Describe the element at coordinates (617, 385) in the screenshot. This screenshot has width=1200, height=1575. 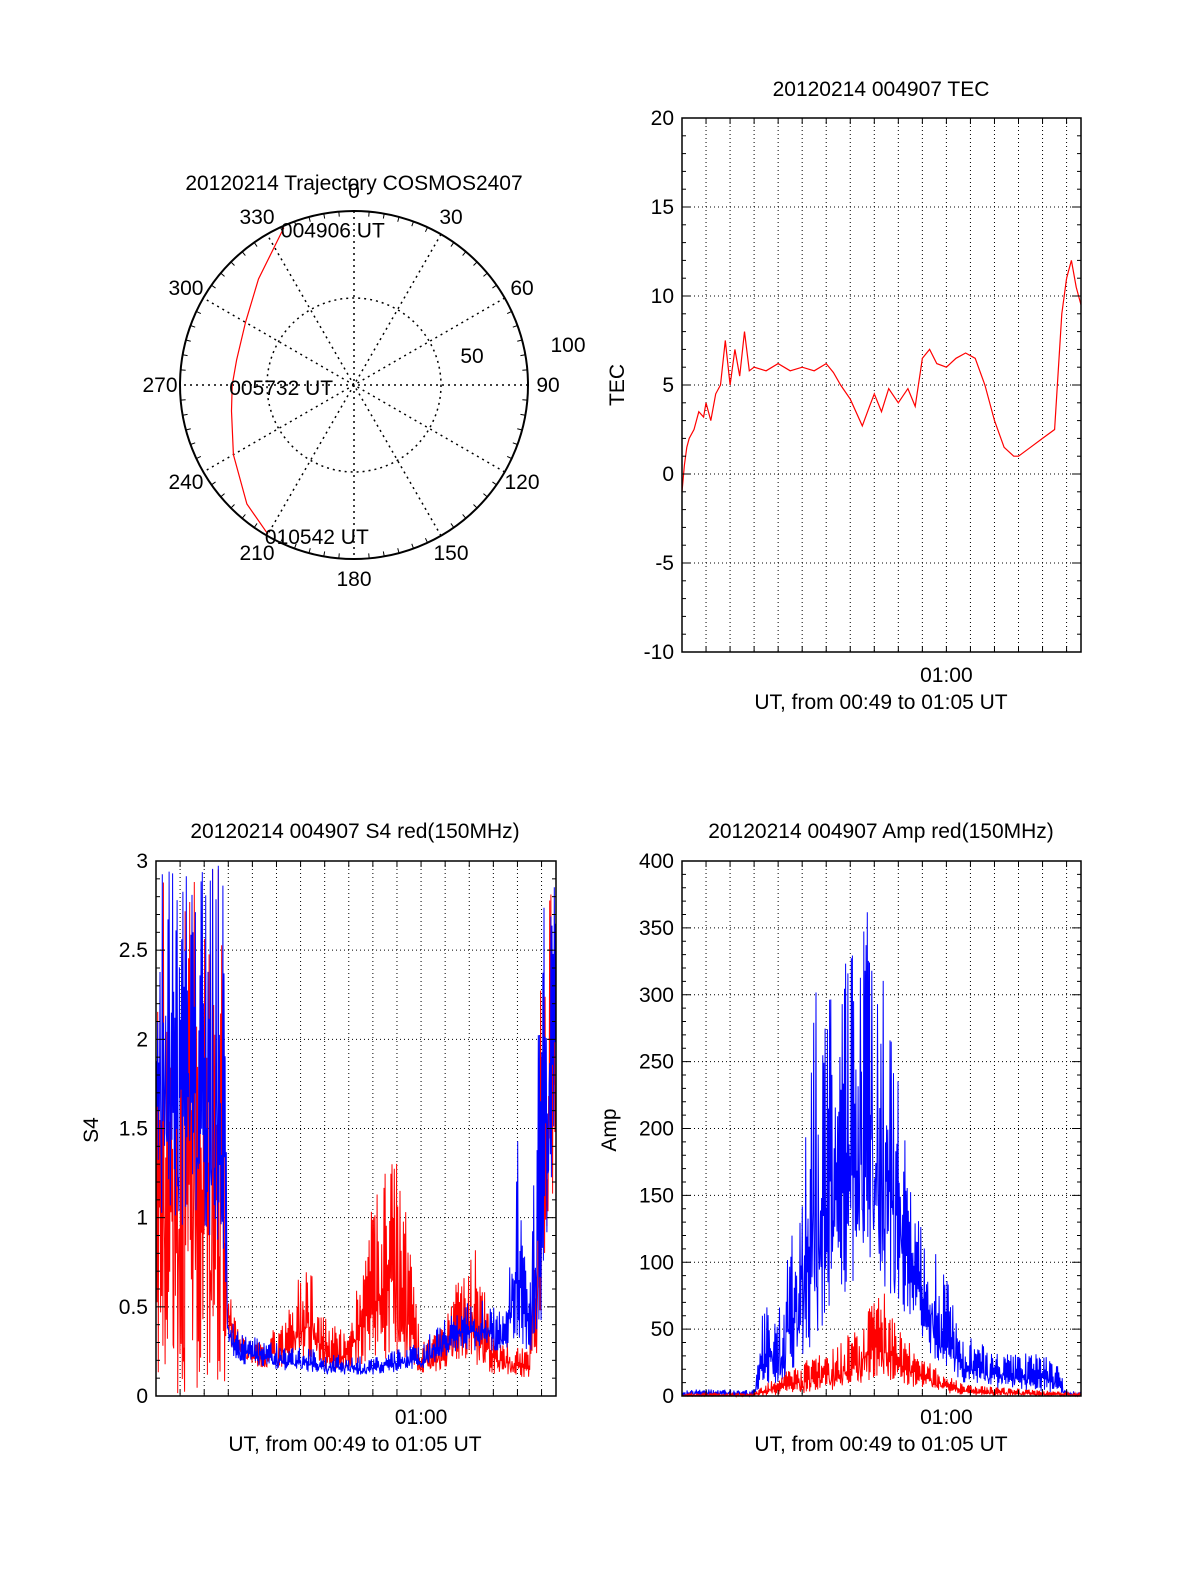
I see `tec-ylabel: TEC` at that location.